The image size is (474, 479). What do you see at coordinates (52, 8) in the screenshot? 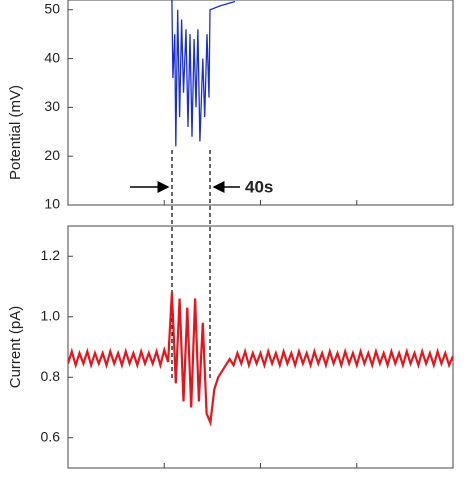
I see `y-tick-label: 50` at bounding box center [52, 8].